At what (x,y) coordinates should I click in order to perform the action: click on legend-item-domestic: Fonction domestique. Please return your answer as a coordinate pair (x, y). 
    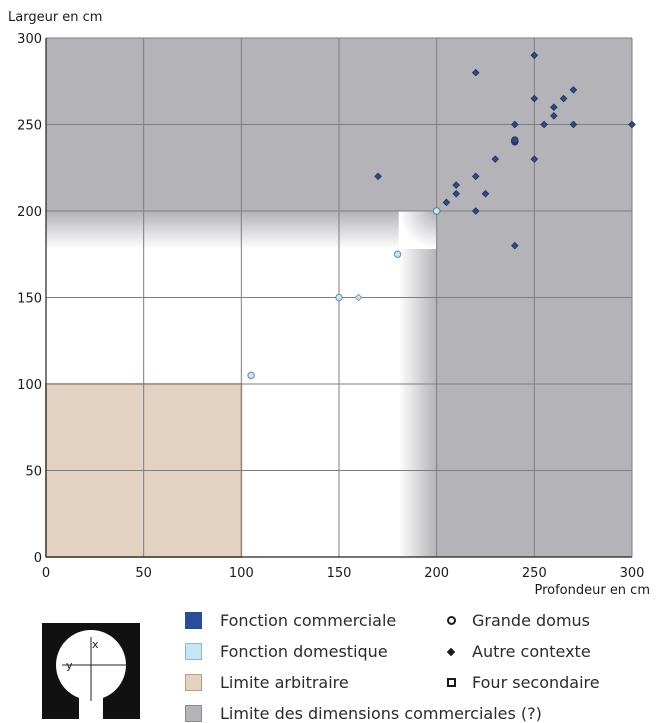
    Looking at the image, I should click on (286, 651).